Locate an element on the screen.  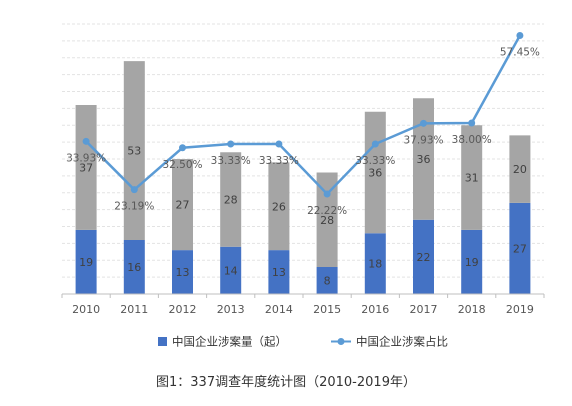
bar-label-other: 27 is located at coordinates (183, 205).